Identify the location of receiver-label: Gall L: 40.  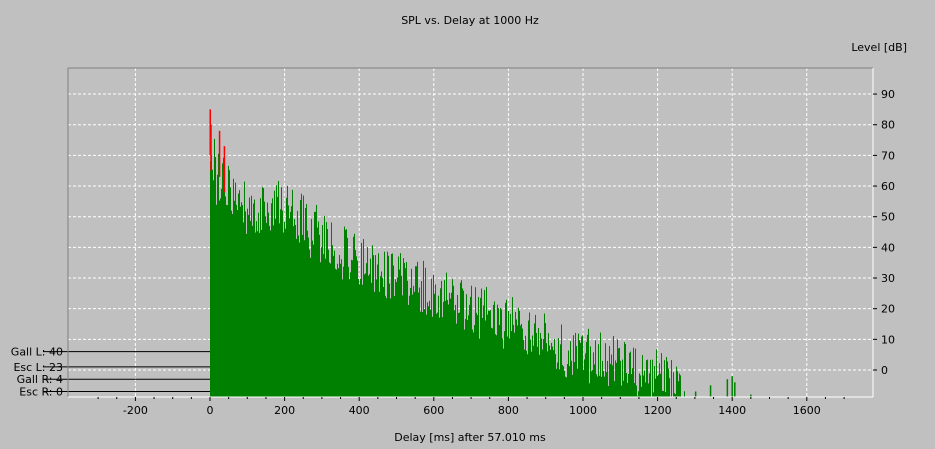
(37, 352).